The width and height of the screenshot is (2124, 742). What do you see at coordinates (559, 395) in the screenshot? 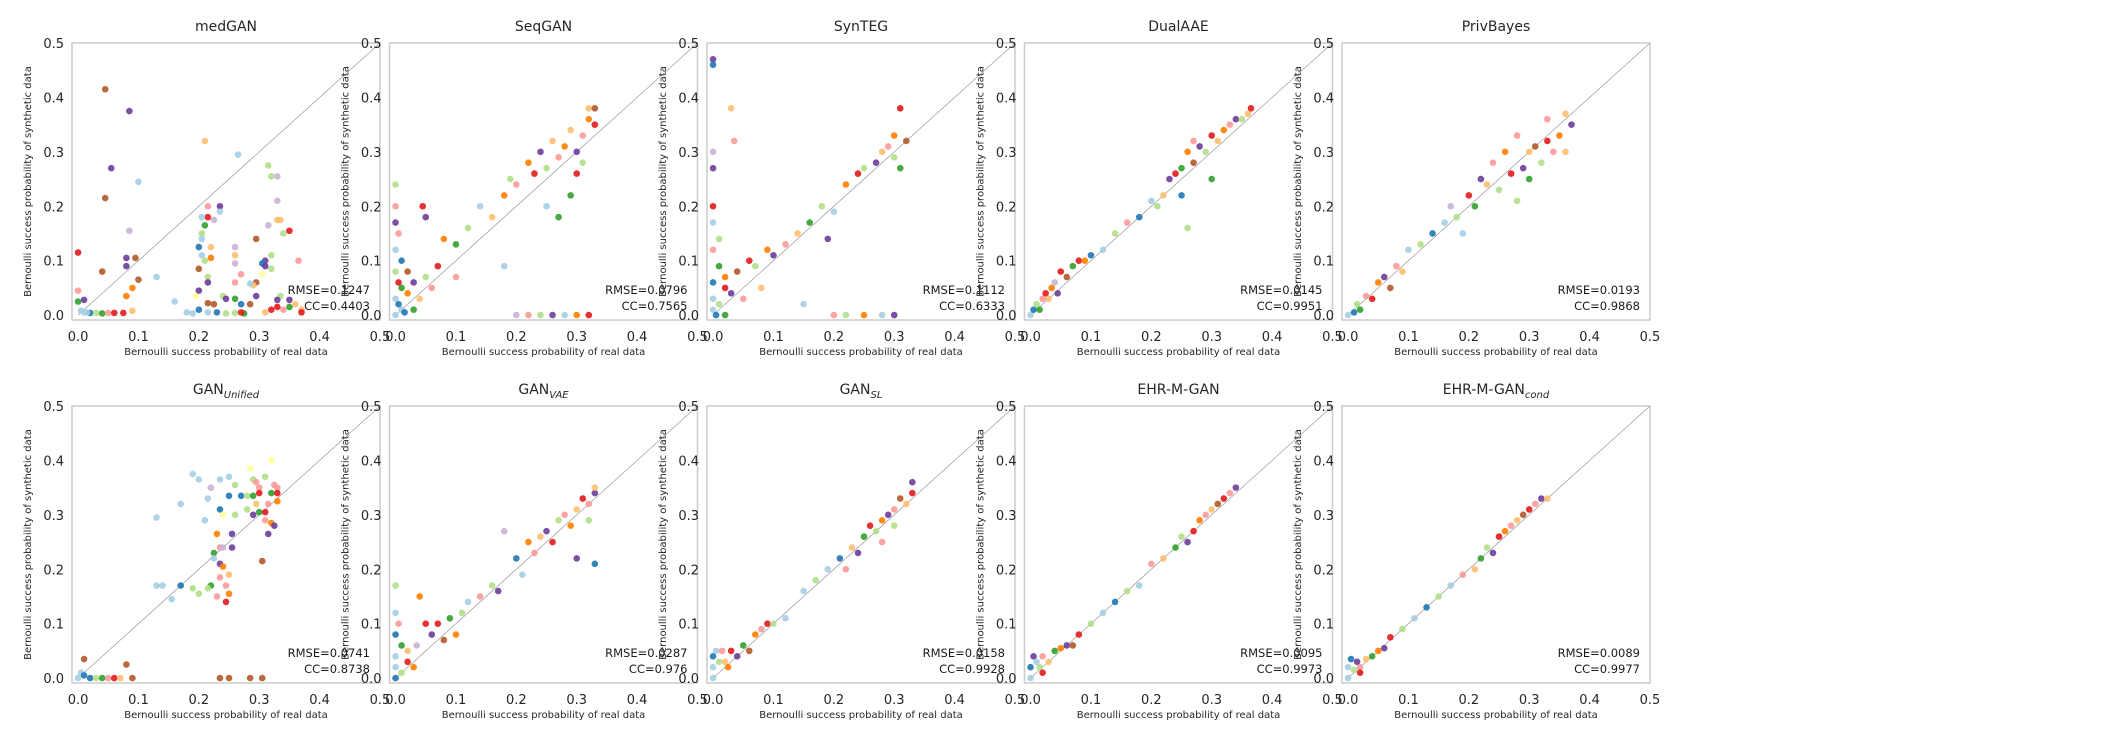
I see `title-subscript: VAE` at bounding box center [559, 395].